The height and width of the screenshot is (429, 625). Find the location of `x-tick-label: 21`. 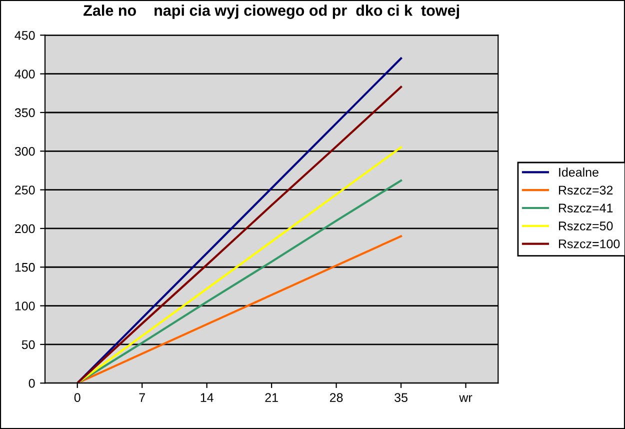

x-tick-label: 21 is located at coordinates (271, 397).